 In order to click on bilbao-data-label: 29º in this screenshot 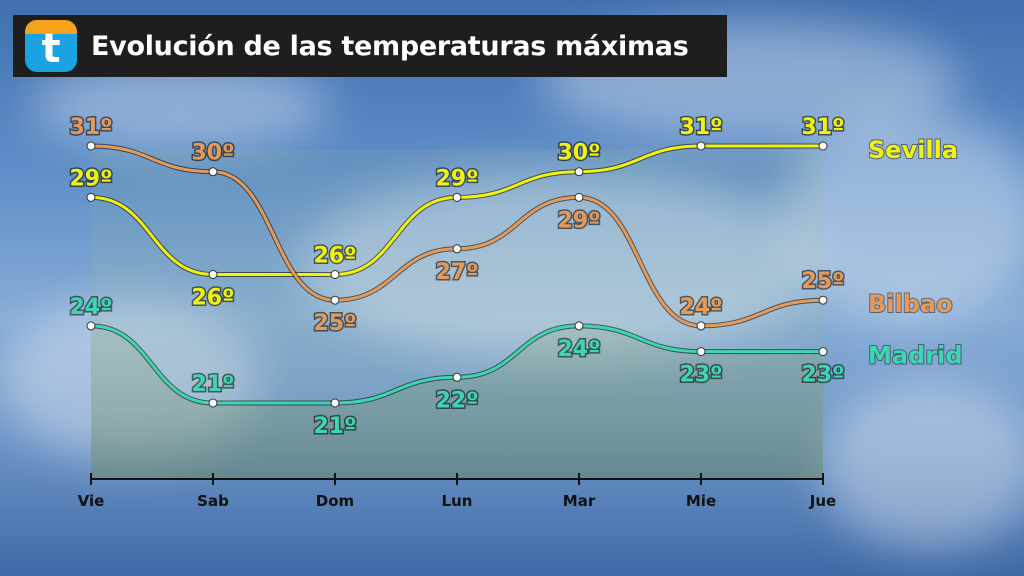, I will do `click(578, 220)`.